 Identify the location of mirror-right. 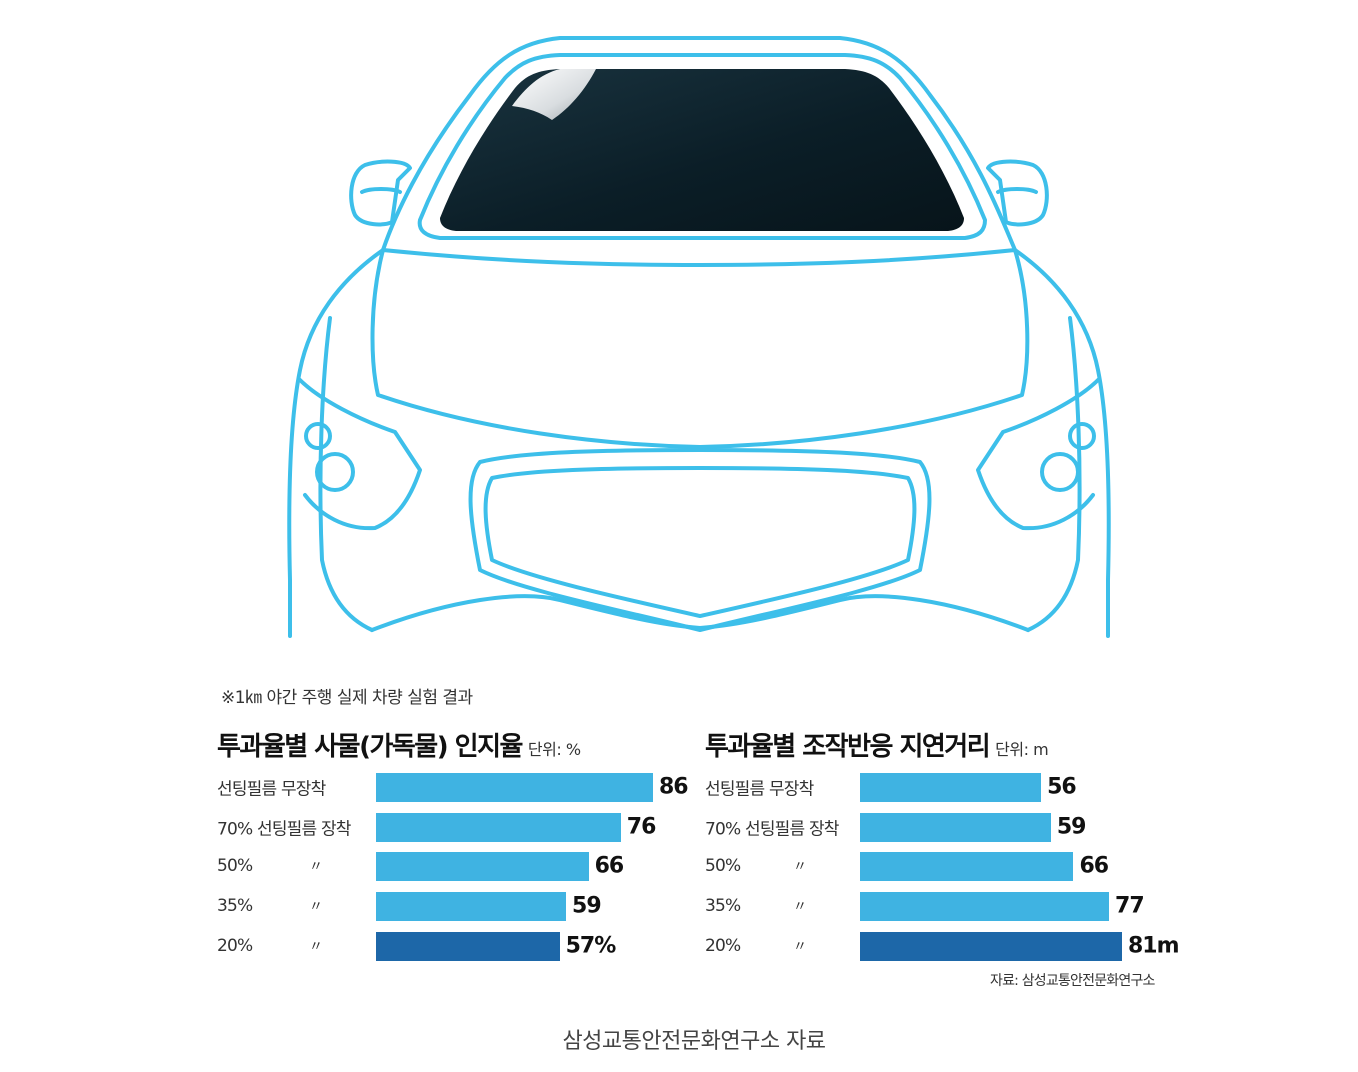
(1017, 193).